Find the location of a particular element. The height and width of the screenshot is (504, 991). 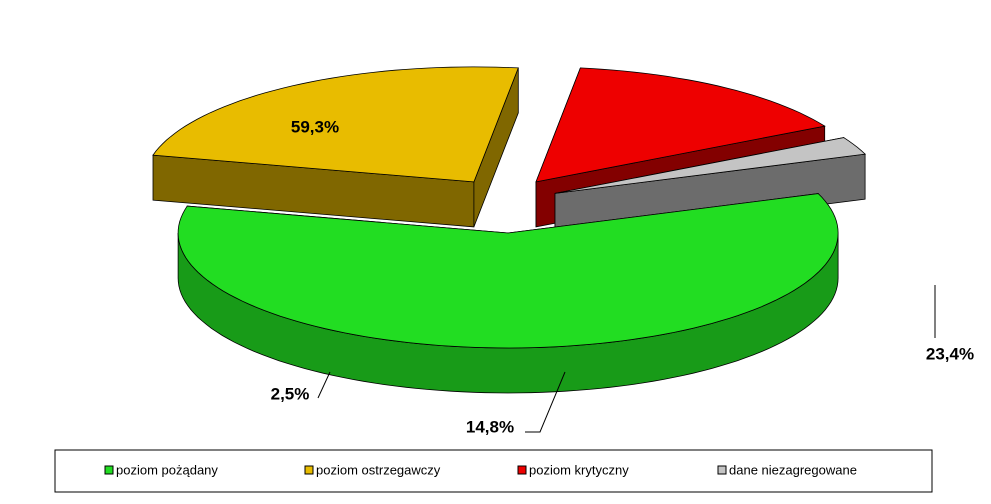

value-label: 23,4% is located at coordinates (950, 353).